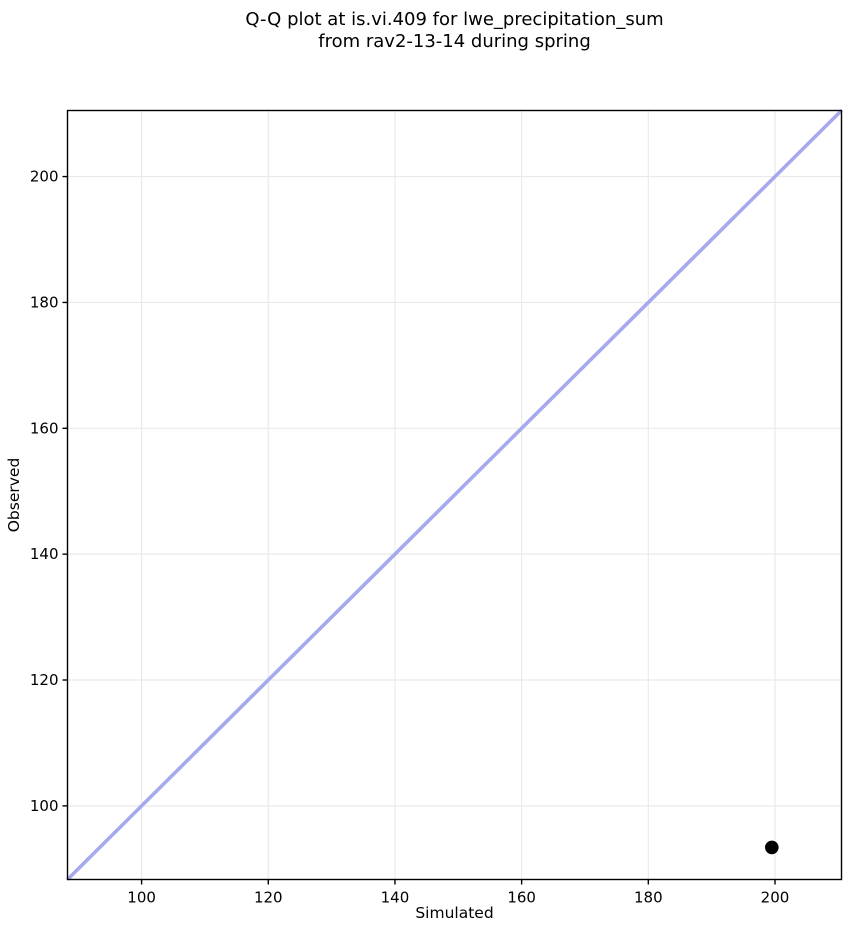 Image resolution: width=851 pixels, height=934 pixels. I want to click on y-tick-label: 180, so click(44, 302).